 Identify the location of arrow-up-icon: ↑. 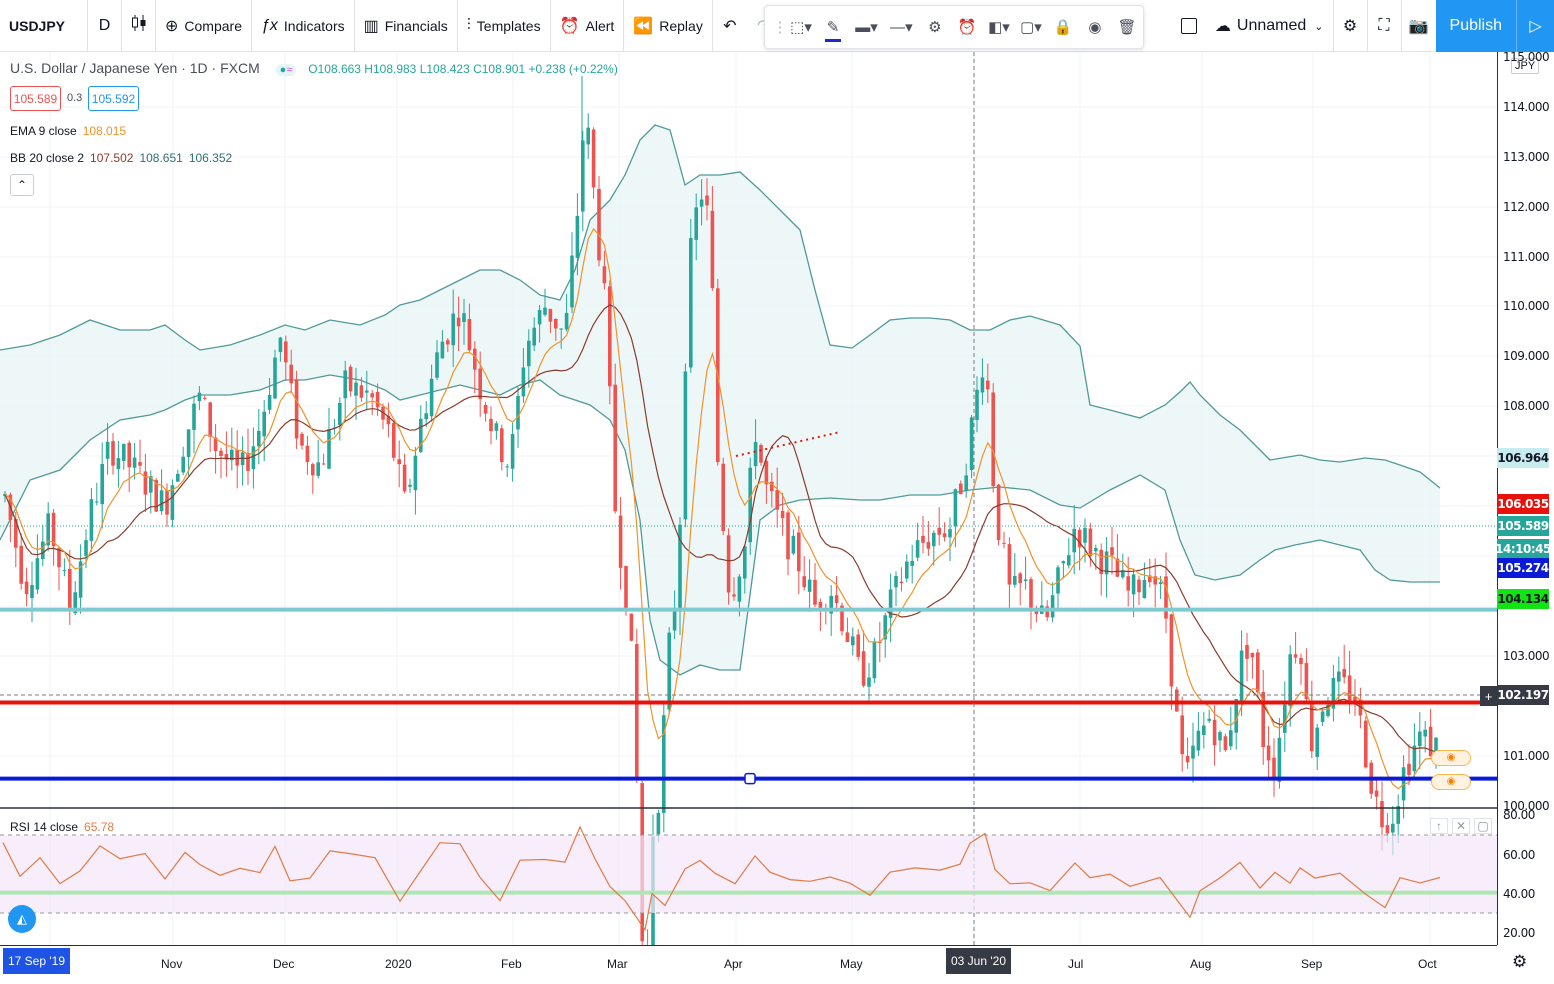
(1439, 826).